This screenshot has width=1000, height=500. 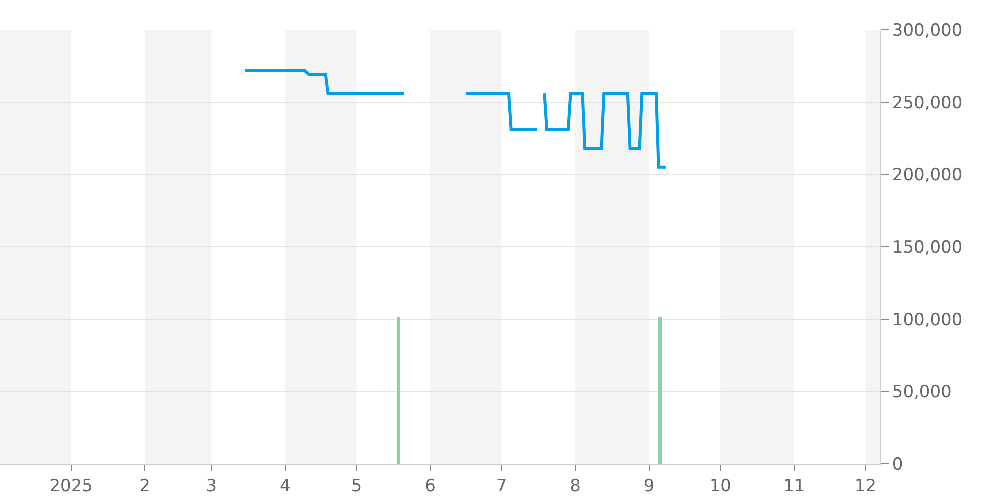 I want to click on x-tick-label: 6, so click(x=430, y=486).